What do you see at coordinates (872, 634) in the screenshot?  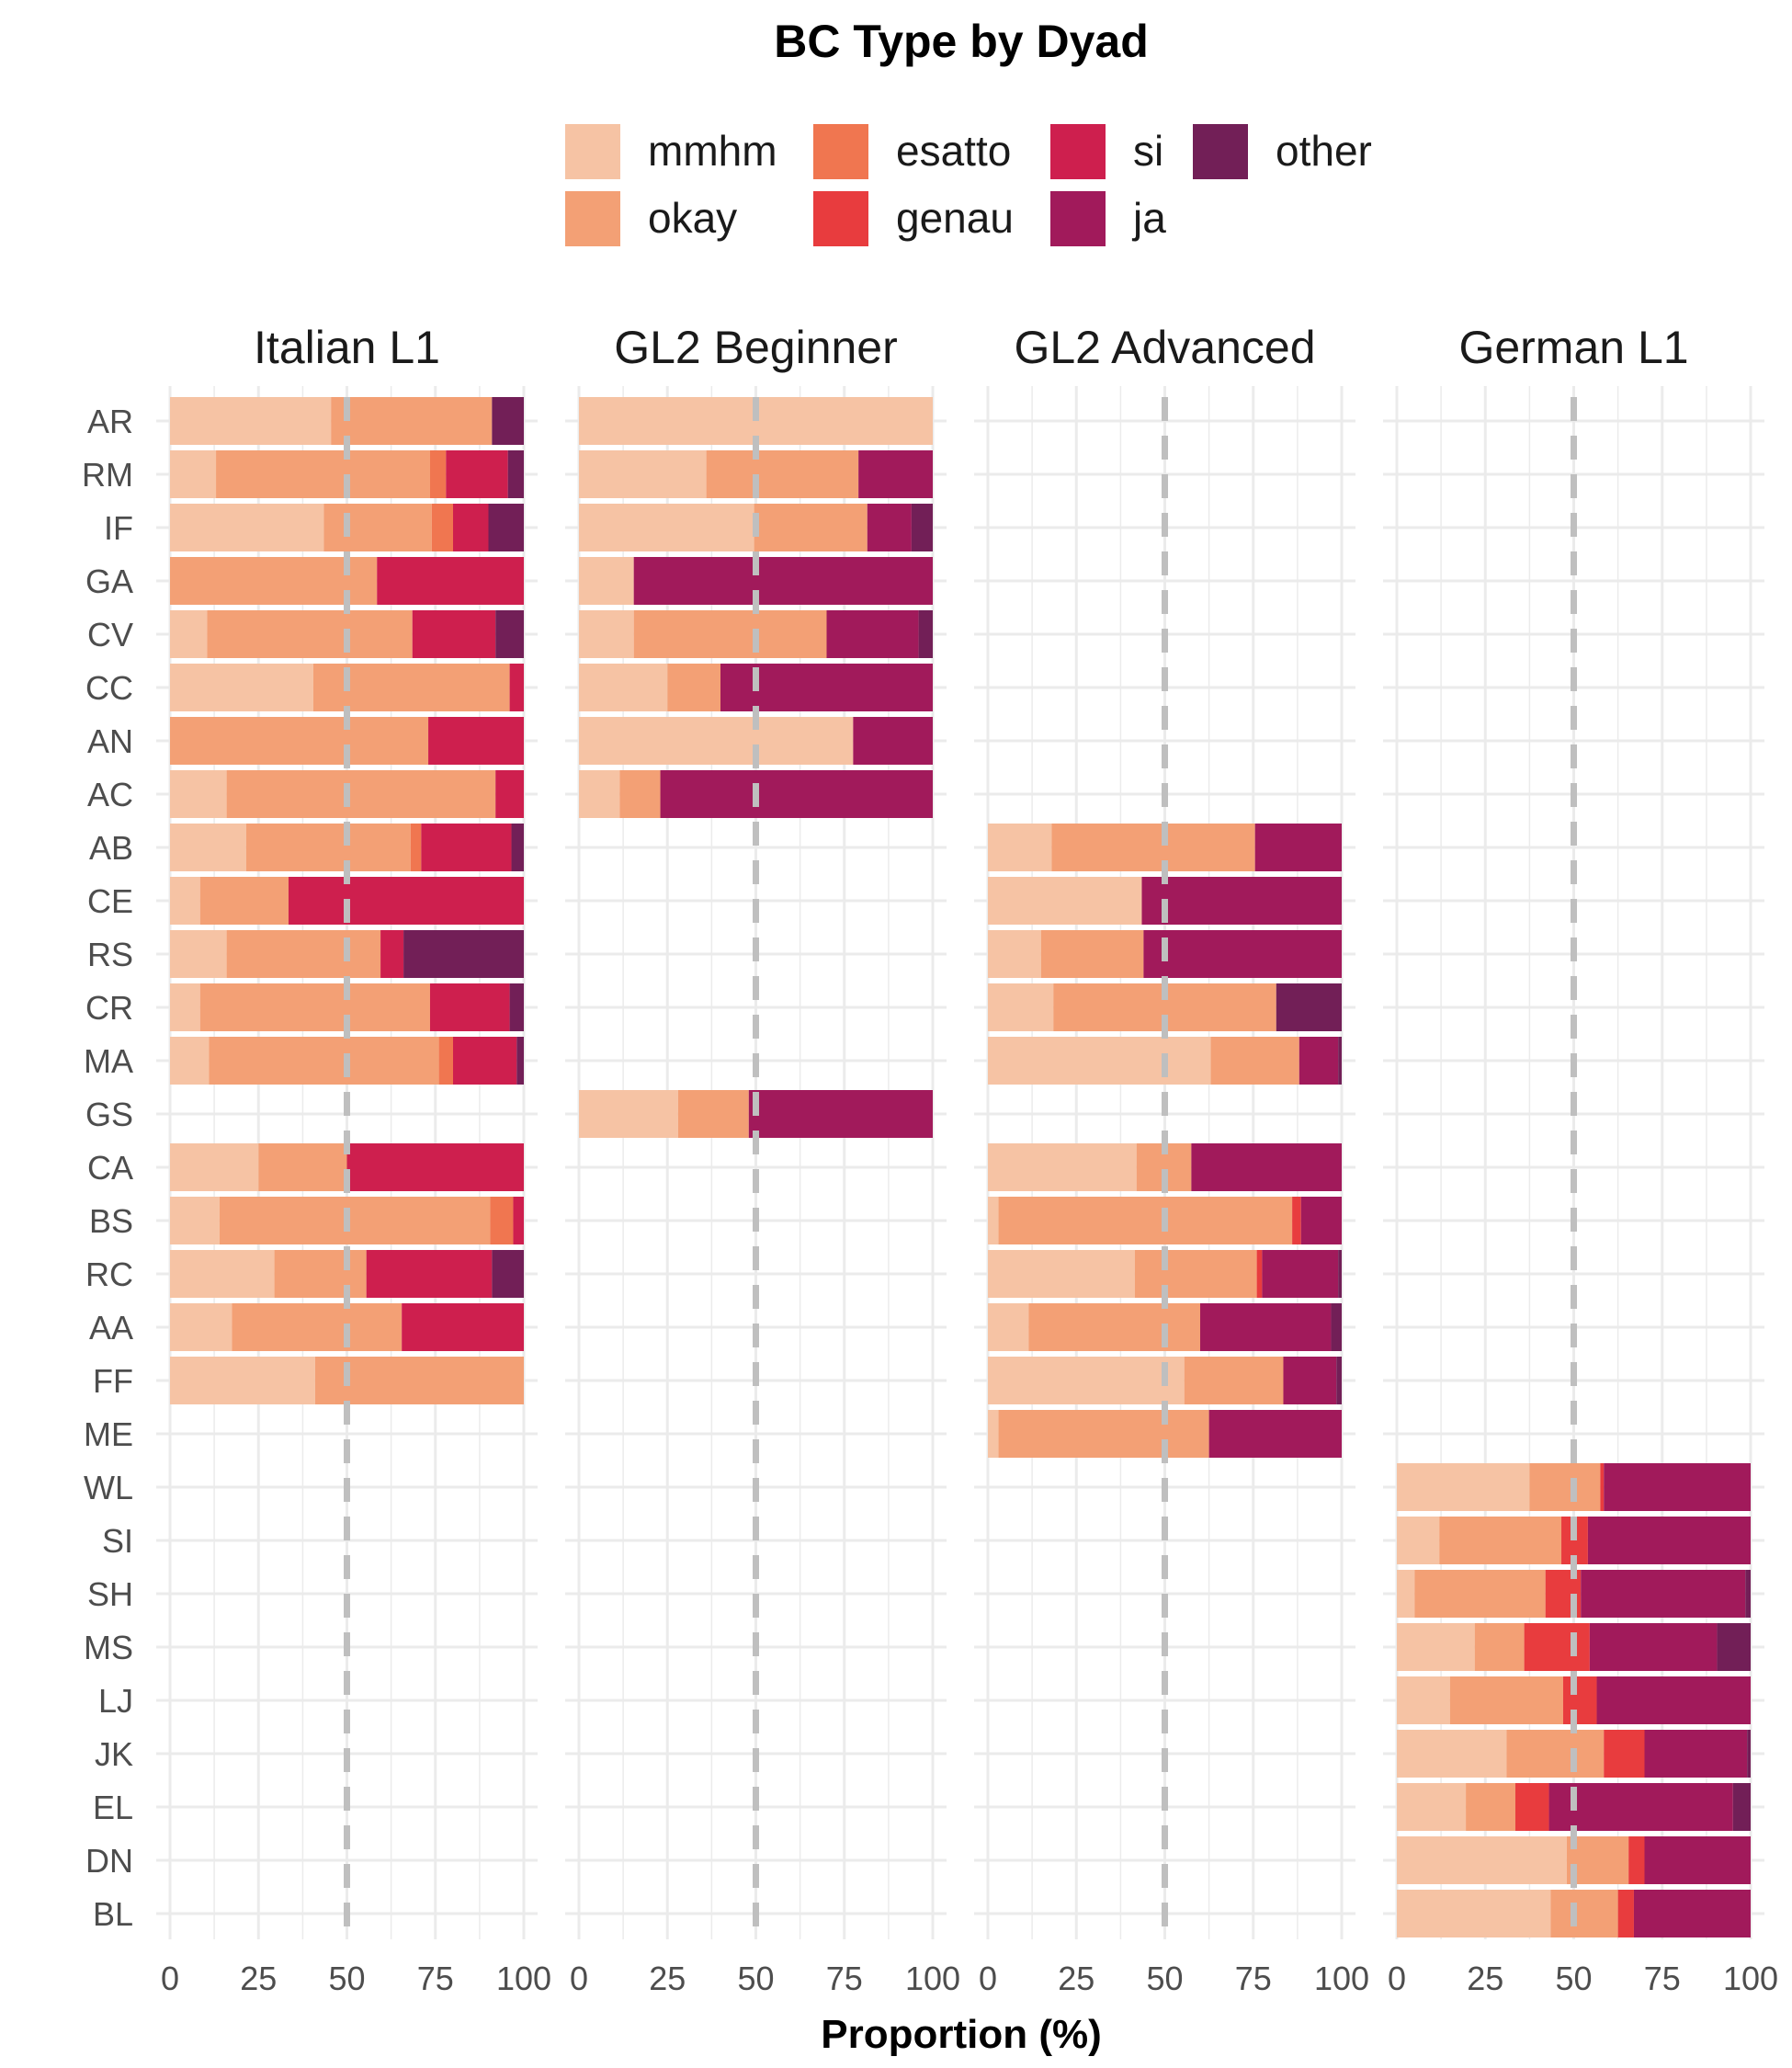 I see `bar-CV-ja` at bounding box center [872, 634].